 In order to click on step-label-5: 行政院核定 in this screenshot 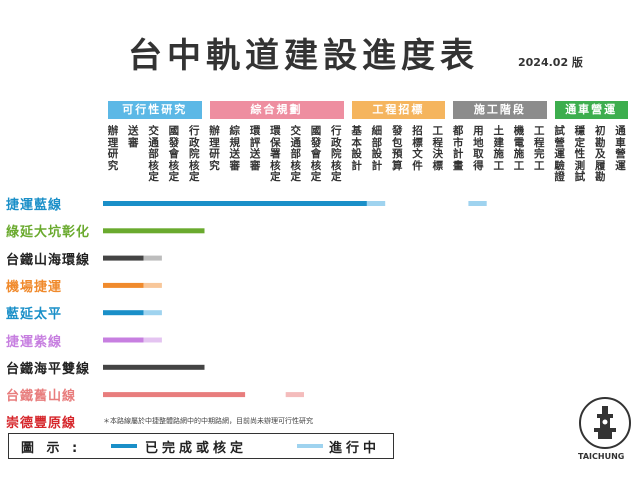, I will do `click(194, 154)`.